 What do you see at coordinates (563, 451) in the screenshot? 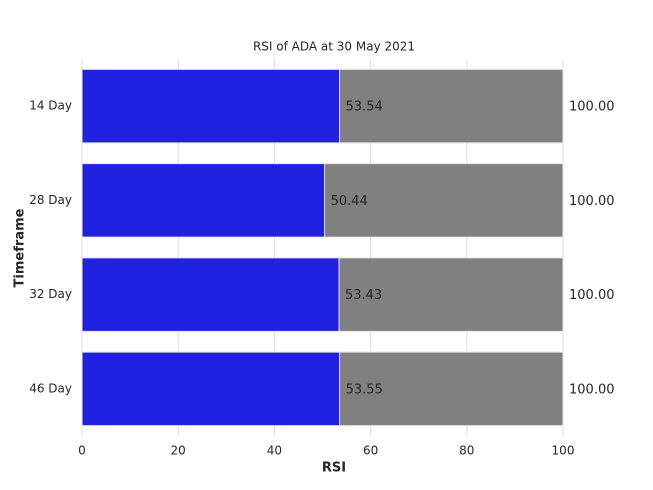
I see `x-tick-label: 100` at bounding box center [563, 451].